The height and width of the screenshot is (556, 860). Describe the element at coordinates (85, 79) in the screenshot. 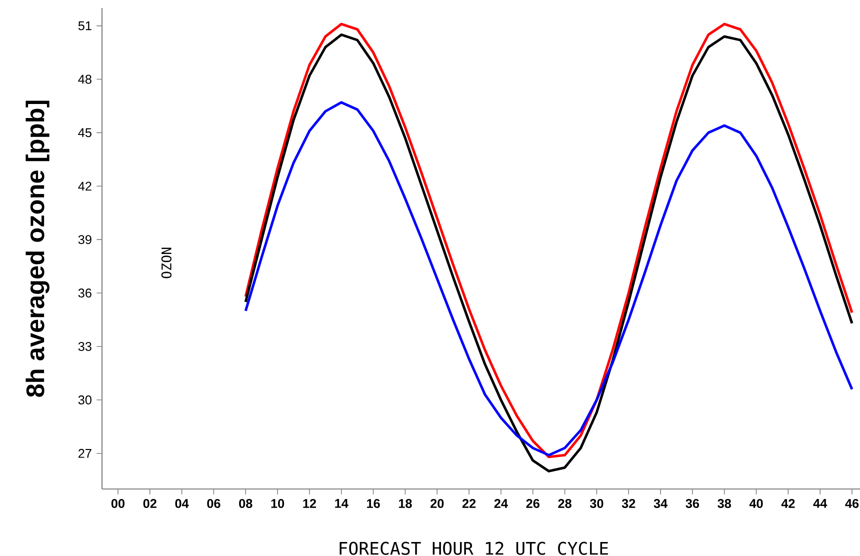

I see `y-tick-label: 48` at that location.